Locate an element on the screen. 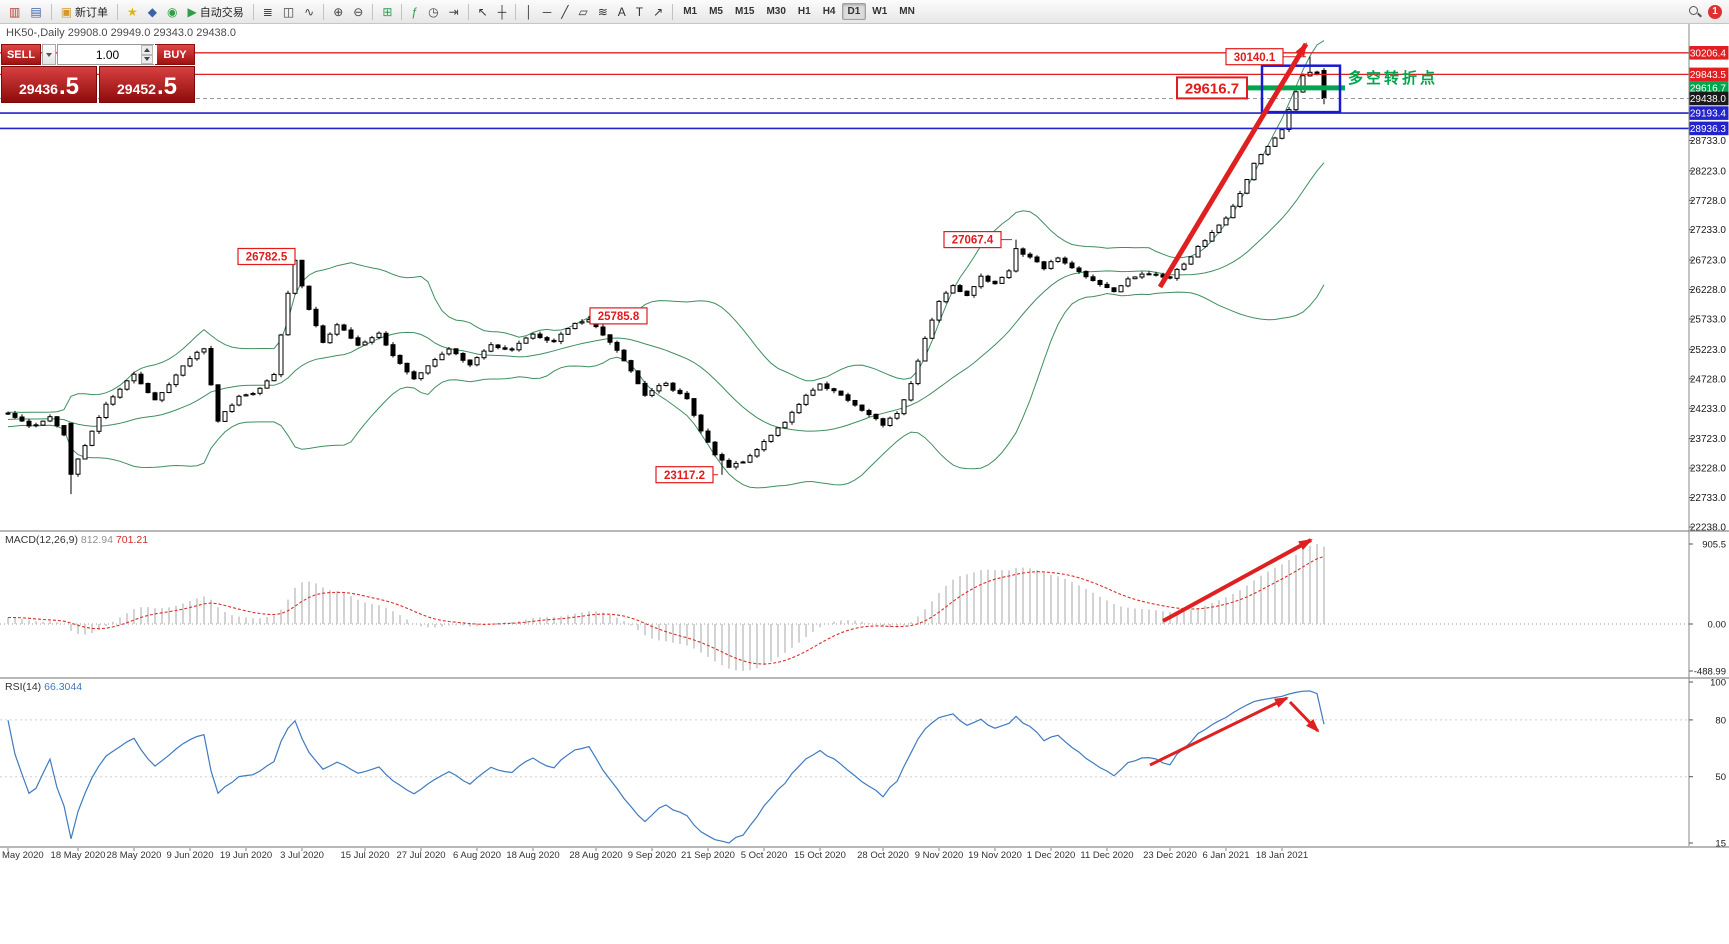  channel-button: ▱ is located at coordinates (582, 12).